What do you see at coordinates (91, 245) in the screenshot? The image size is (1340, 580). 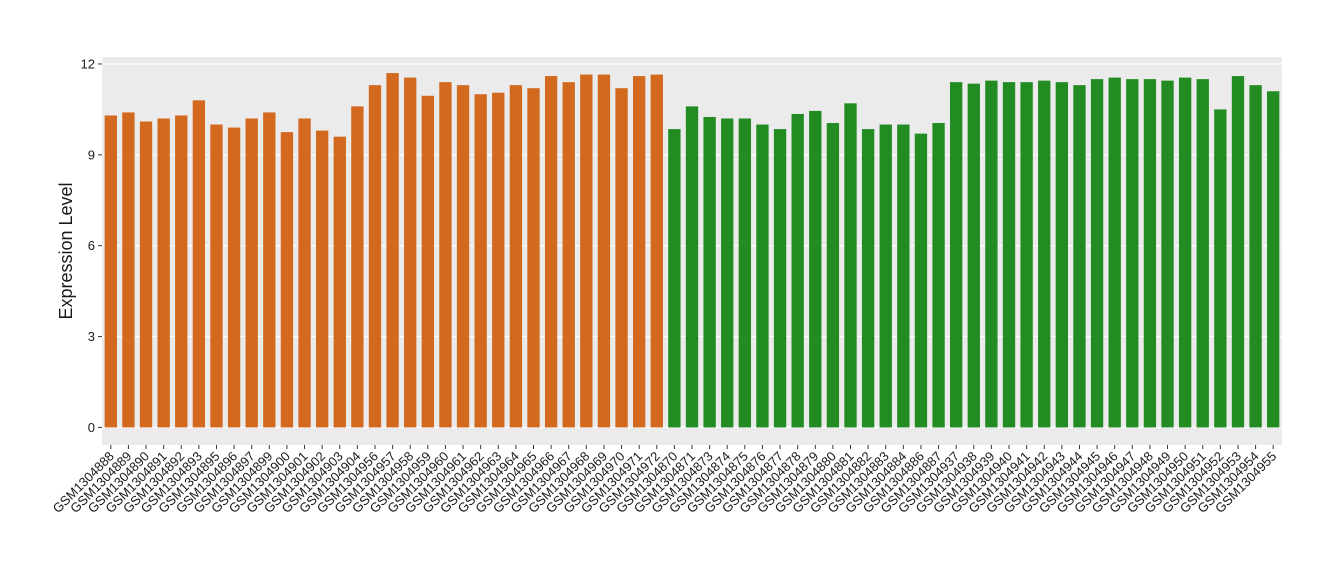 I see `y-tick-label: 6` at bounding box center [91, 245].